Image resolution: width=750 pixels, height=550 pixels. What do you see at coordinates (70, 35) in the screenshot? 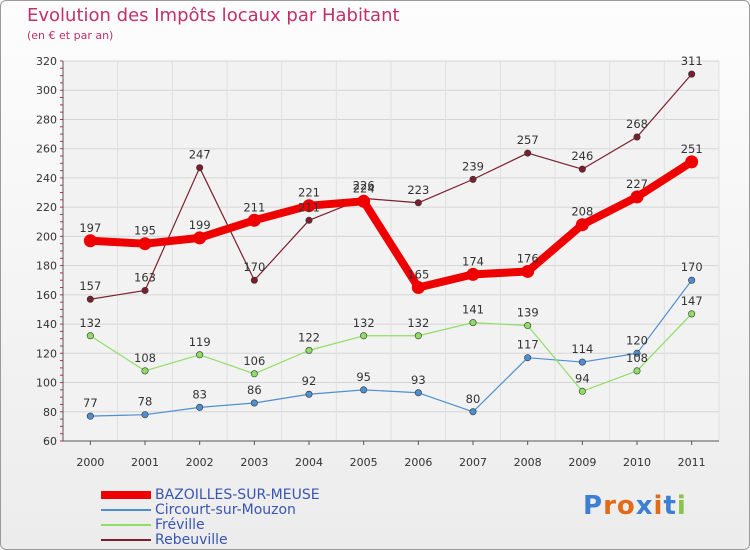
I see `chart-subtitle: (en € et par an)` at bounding box center [70, 35].